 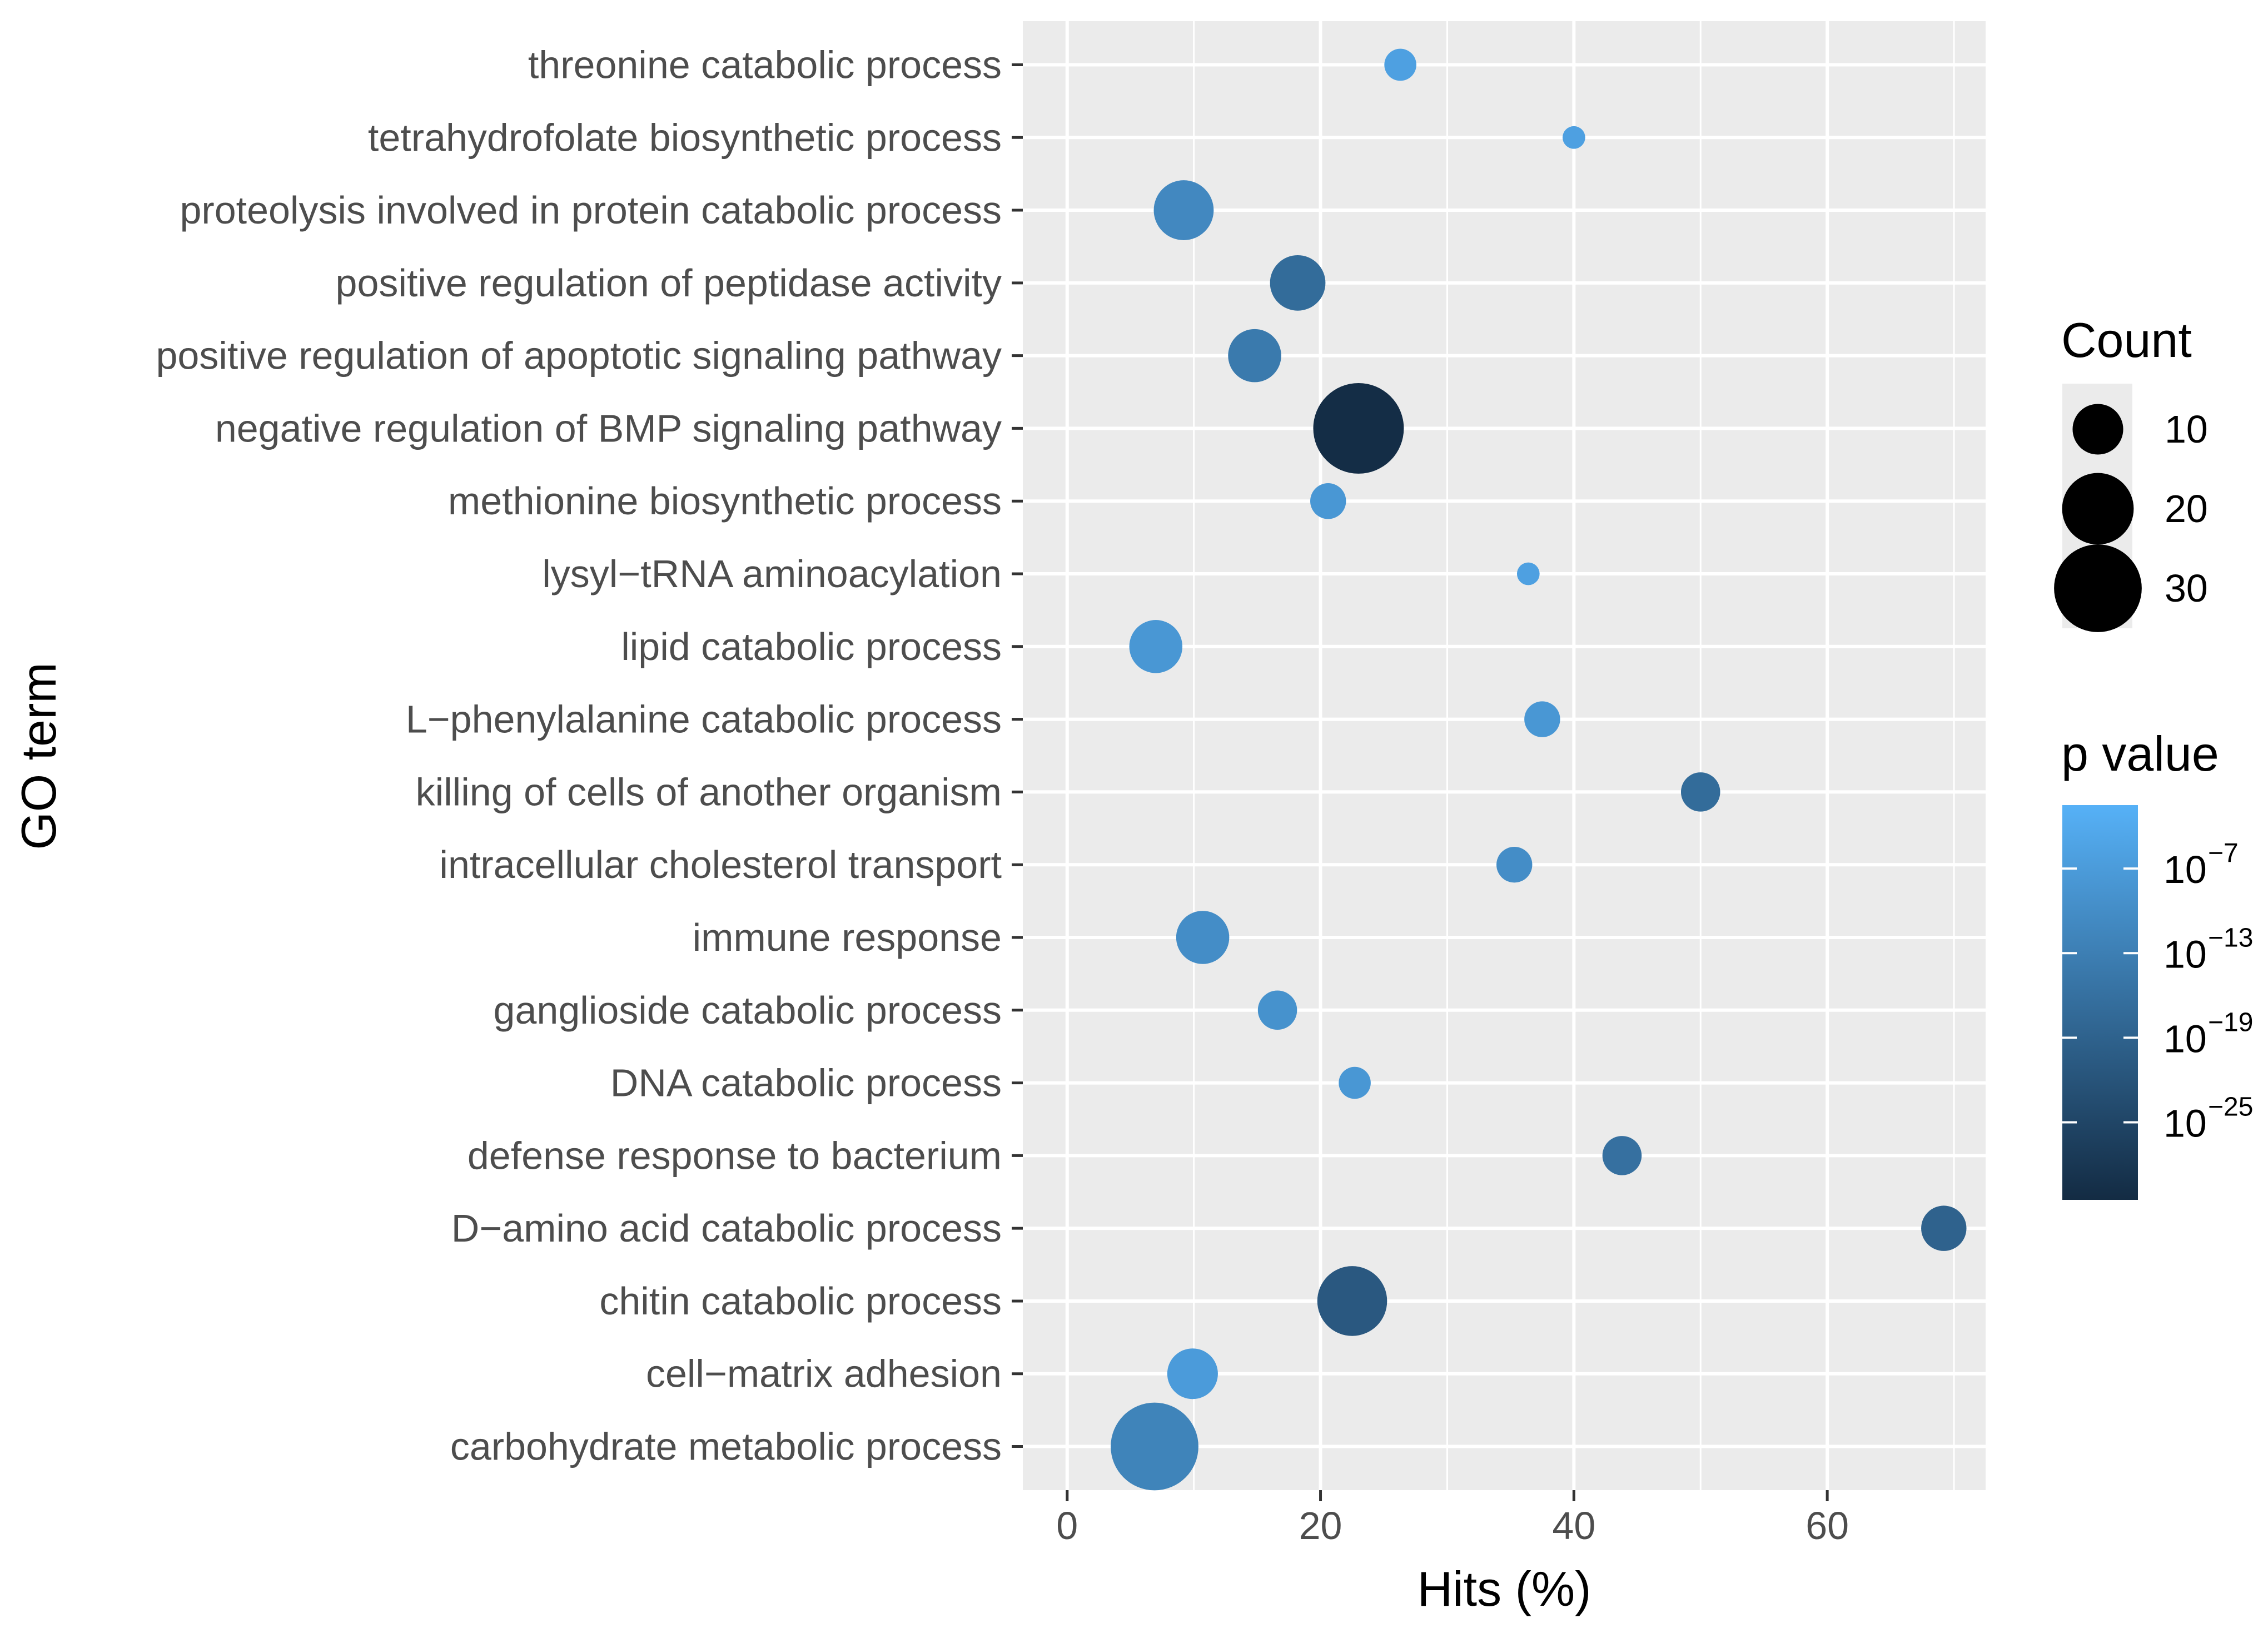 What do you see at coordinates (2186, 588) in the screenshot?
I see `legend-count-label: 30` at bounding box center [2186, 588].